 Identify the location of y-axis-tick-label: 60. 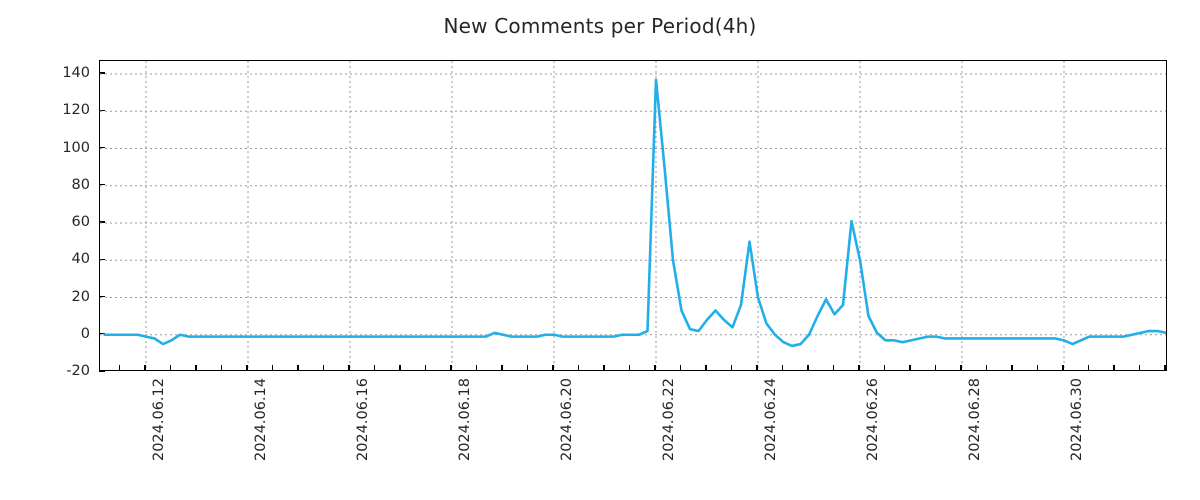
(80, 222).